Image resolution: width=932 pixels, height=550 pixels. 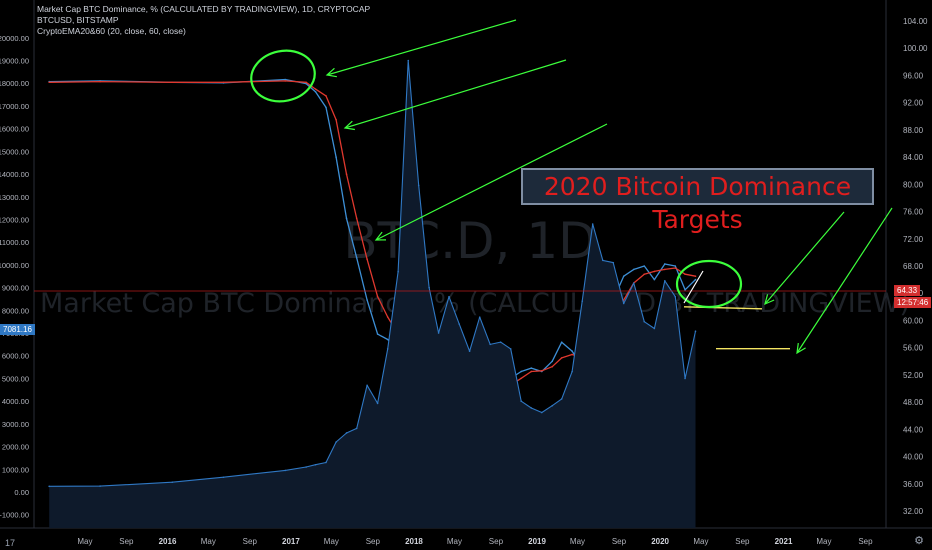 I want to click on left-axis-tick-label: 9000.00, so click(x=15, y=288).